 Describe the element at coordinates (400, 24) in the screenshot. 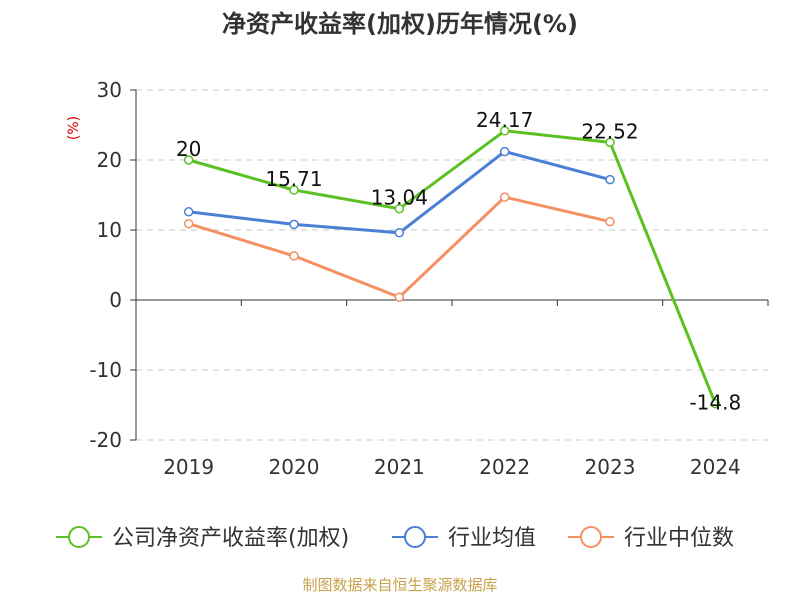

I see `chart-title: 净资产收益率(加权)历年情况(%)` at that location.